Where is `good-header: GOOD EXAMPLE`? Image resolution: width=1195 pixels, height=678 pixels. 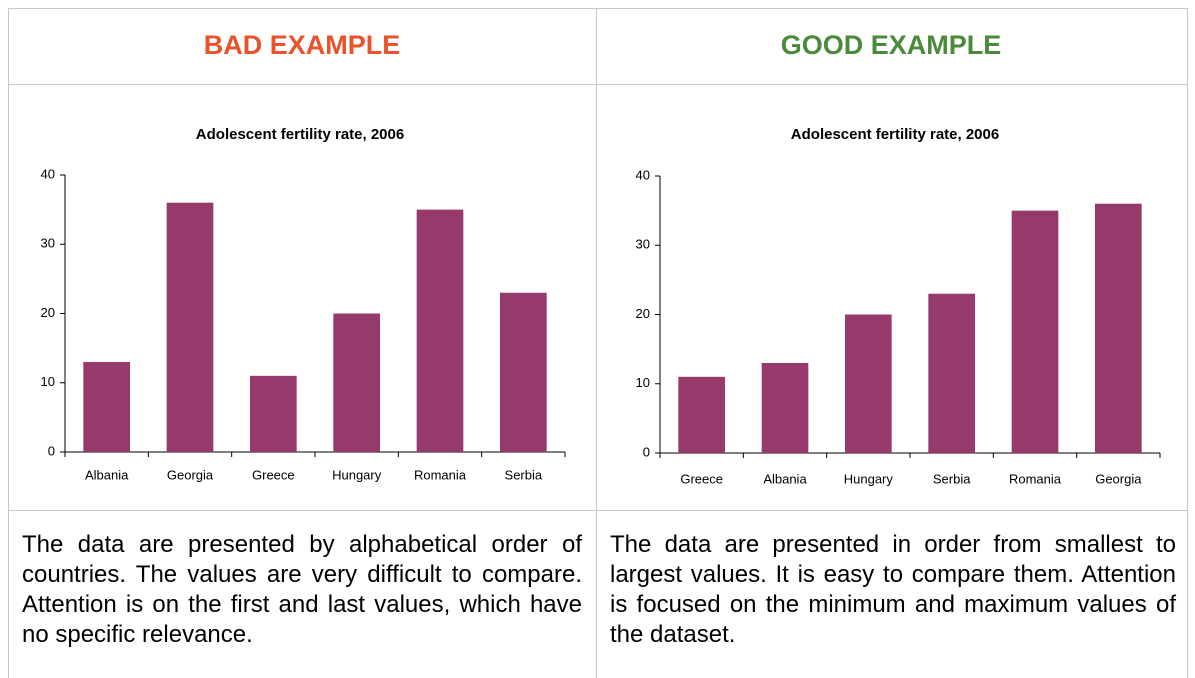
good-header: GOOD EXAMPLE is located at coordinates (891, 45).